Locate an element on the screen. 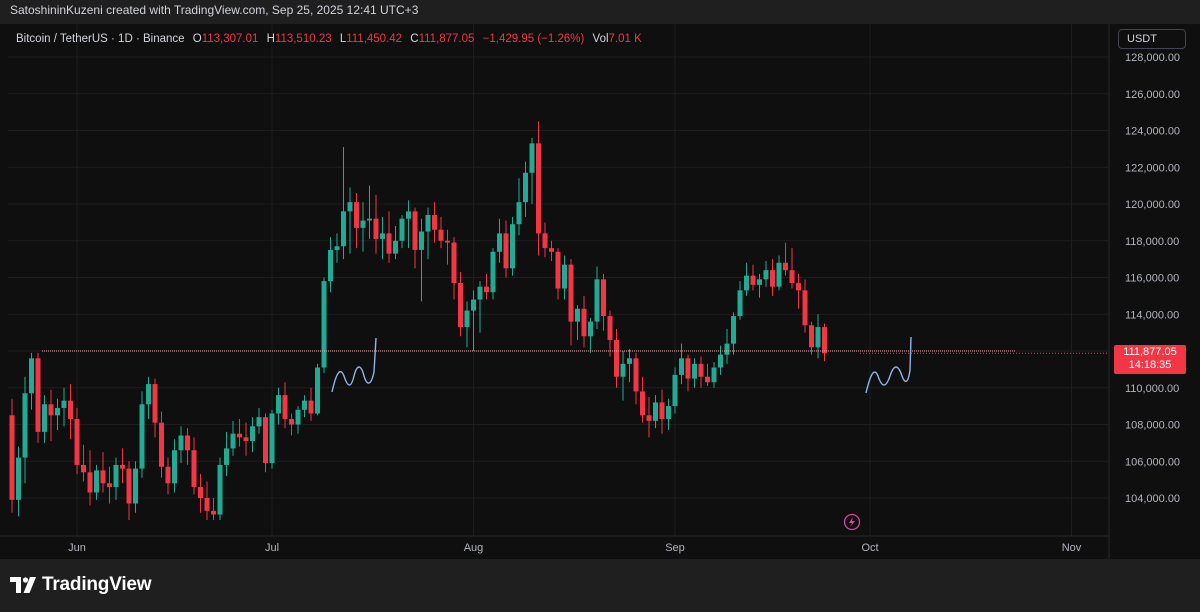 The width and height of the screenshot is (1200, 612). last-price-tag: 111,877.05 14:18:35 is located at coordinates (1150, 359).